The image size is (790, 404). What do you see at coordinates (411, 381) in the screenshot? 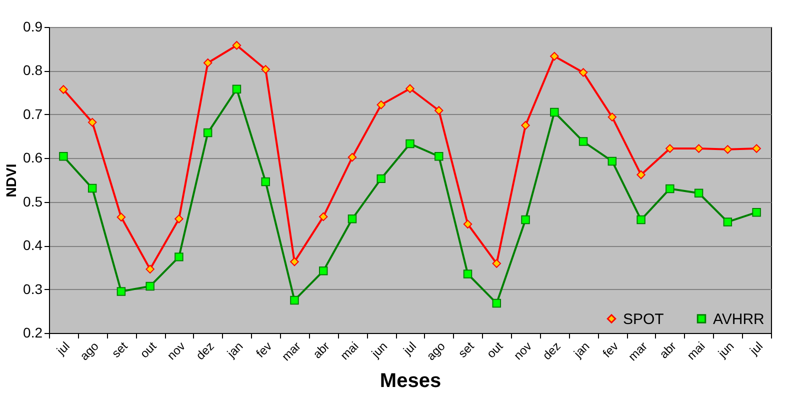
I see `x-axis-title: Meses` at bounding box center [411, 381].